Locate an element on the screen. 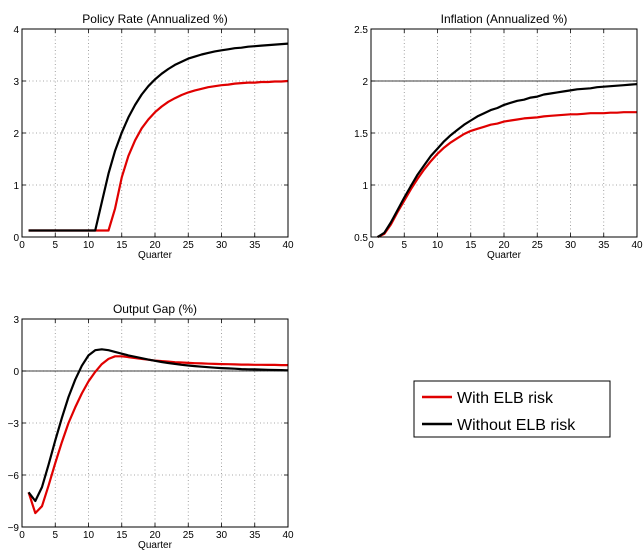 This screenshot has width=644, height=556. chart-title: Inflation (Annualized %) is located at coordinates (504, 19).